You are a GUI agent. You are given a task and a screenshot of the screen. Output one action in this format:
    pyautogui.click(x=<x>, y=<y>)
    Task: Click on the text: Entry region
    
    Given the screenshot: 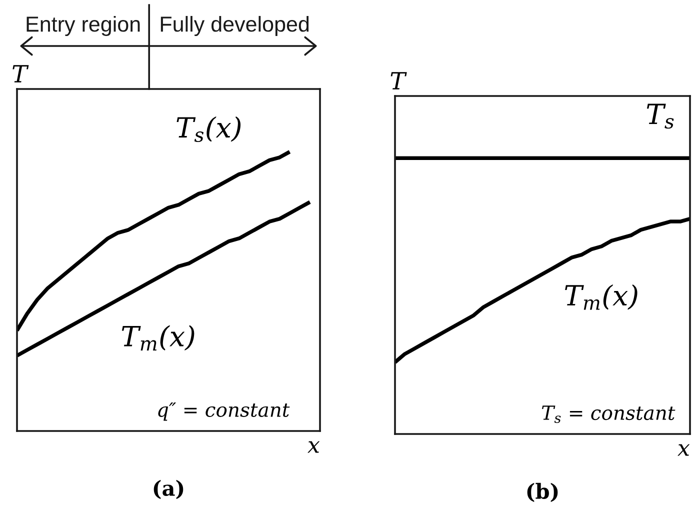 What is the action you would take?
    pyautogui.click(x=83, y=26)
    